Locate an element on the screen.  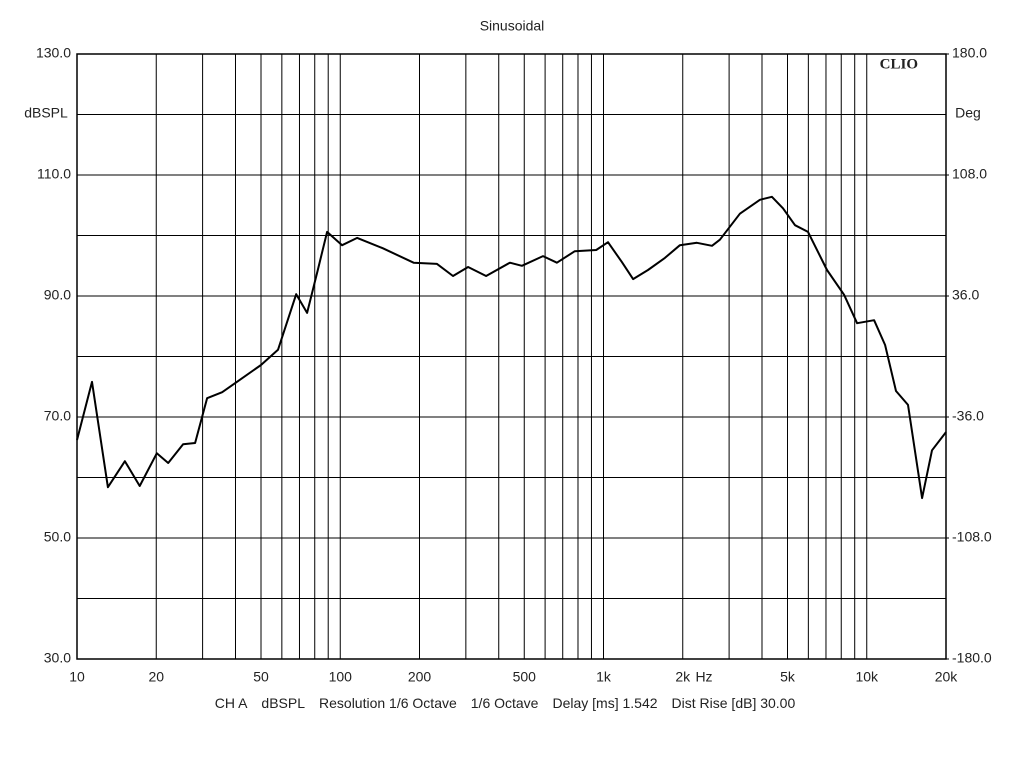
x-tick-label: 200 is located at coordinates (420, 677).